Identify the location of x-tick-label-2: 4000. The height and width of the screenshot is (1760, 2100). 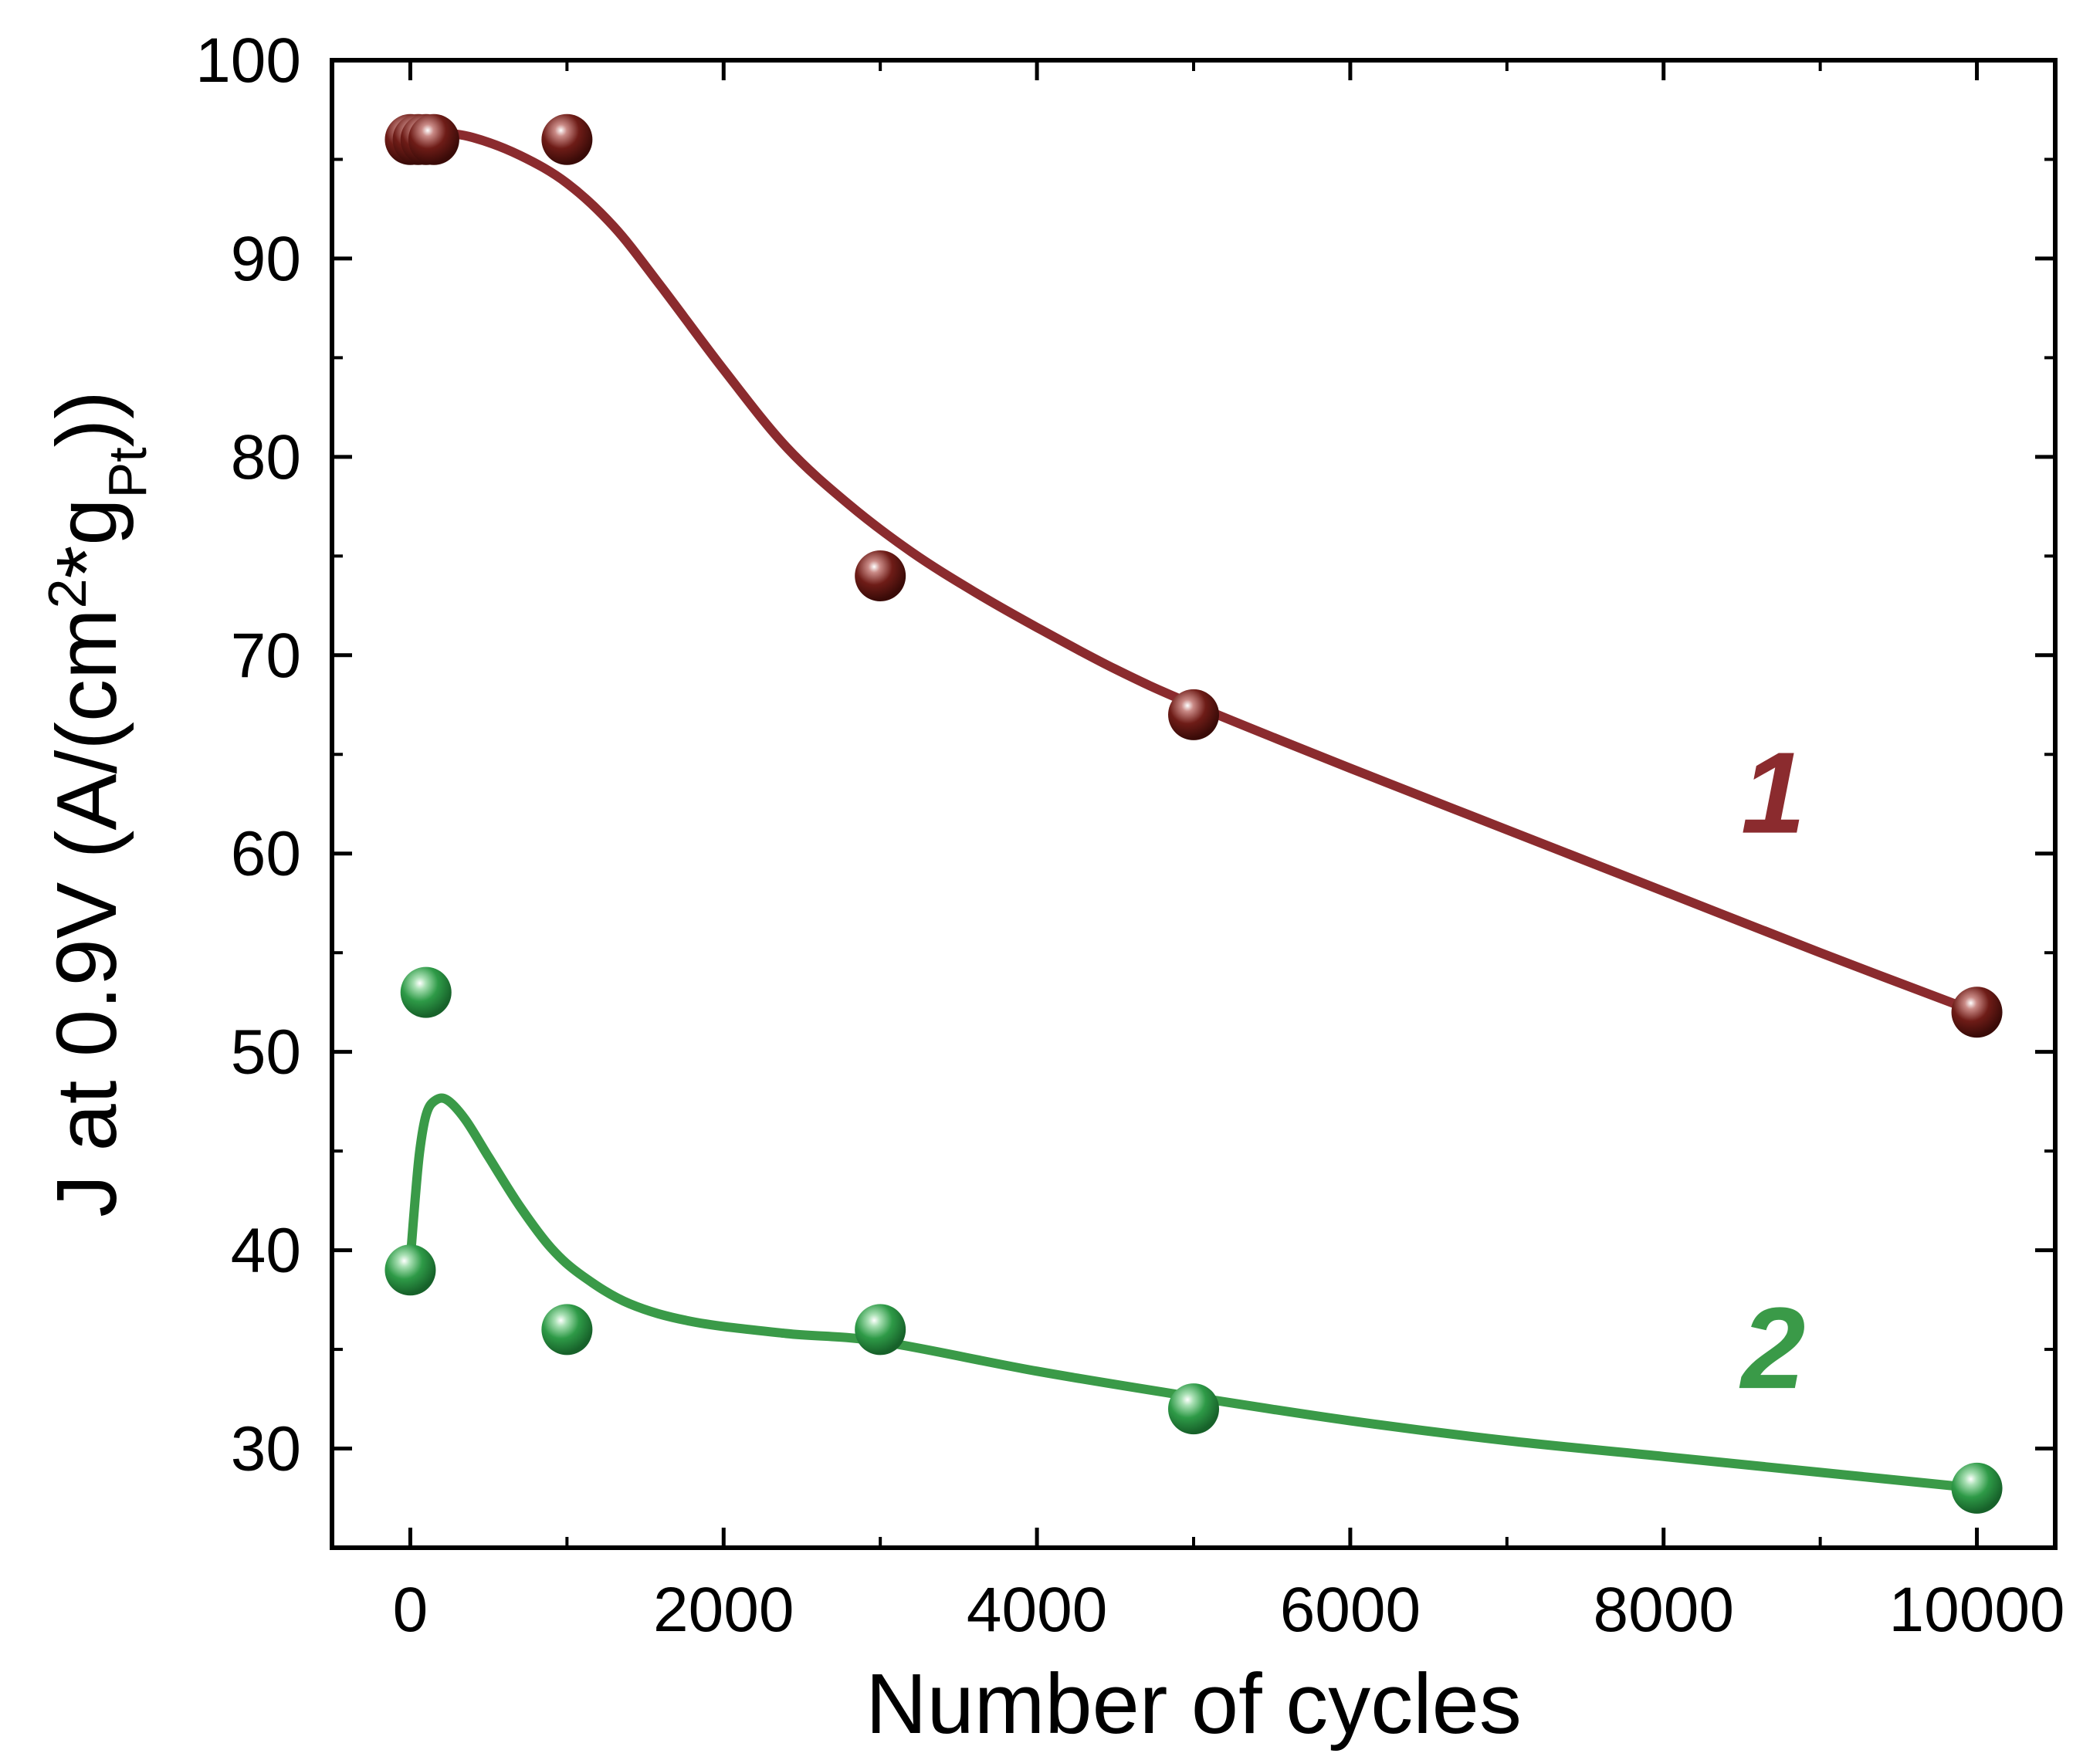
(1037, 1610).